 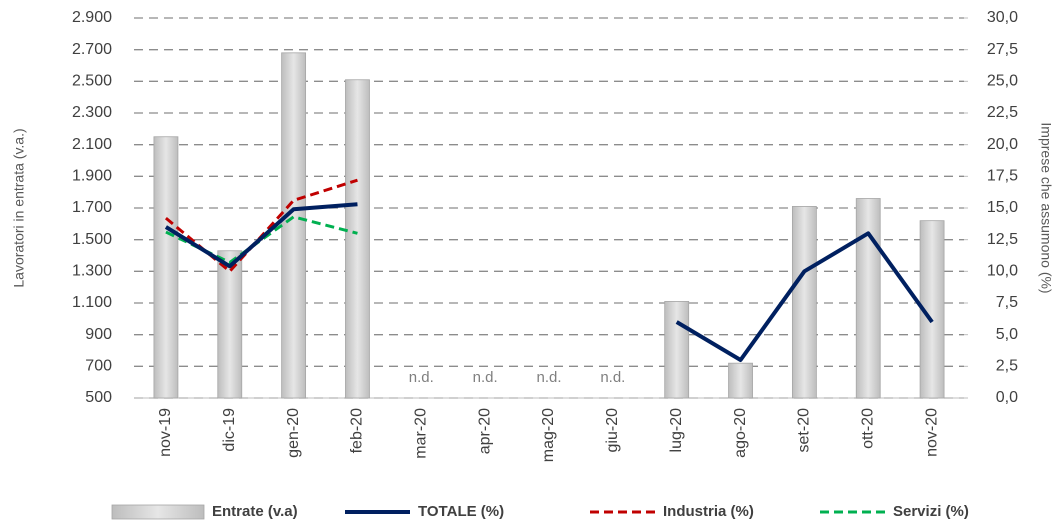 What do you see at coordinates (1002, 176) in the screenshot?
I see `y2-tick-label: 17,5` at bounding box center [1002, 176].